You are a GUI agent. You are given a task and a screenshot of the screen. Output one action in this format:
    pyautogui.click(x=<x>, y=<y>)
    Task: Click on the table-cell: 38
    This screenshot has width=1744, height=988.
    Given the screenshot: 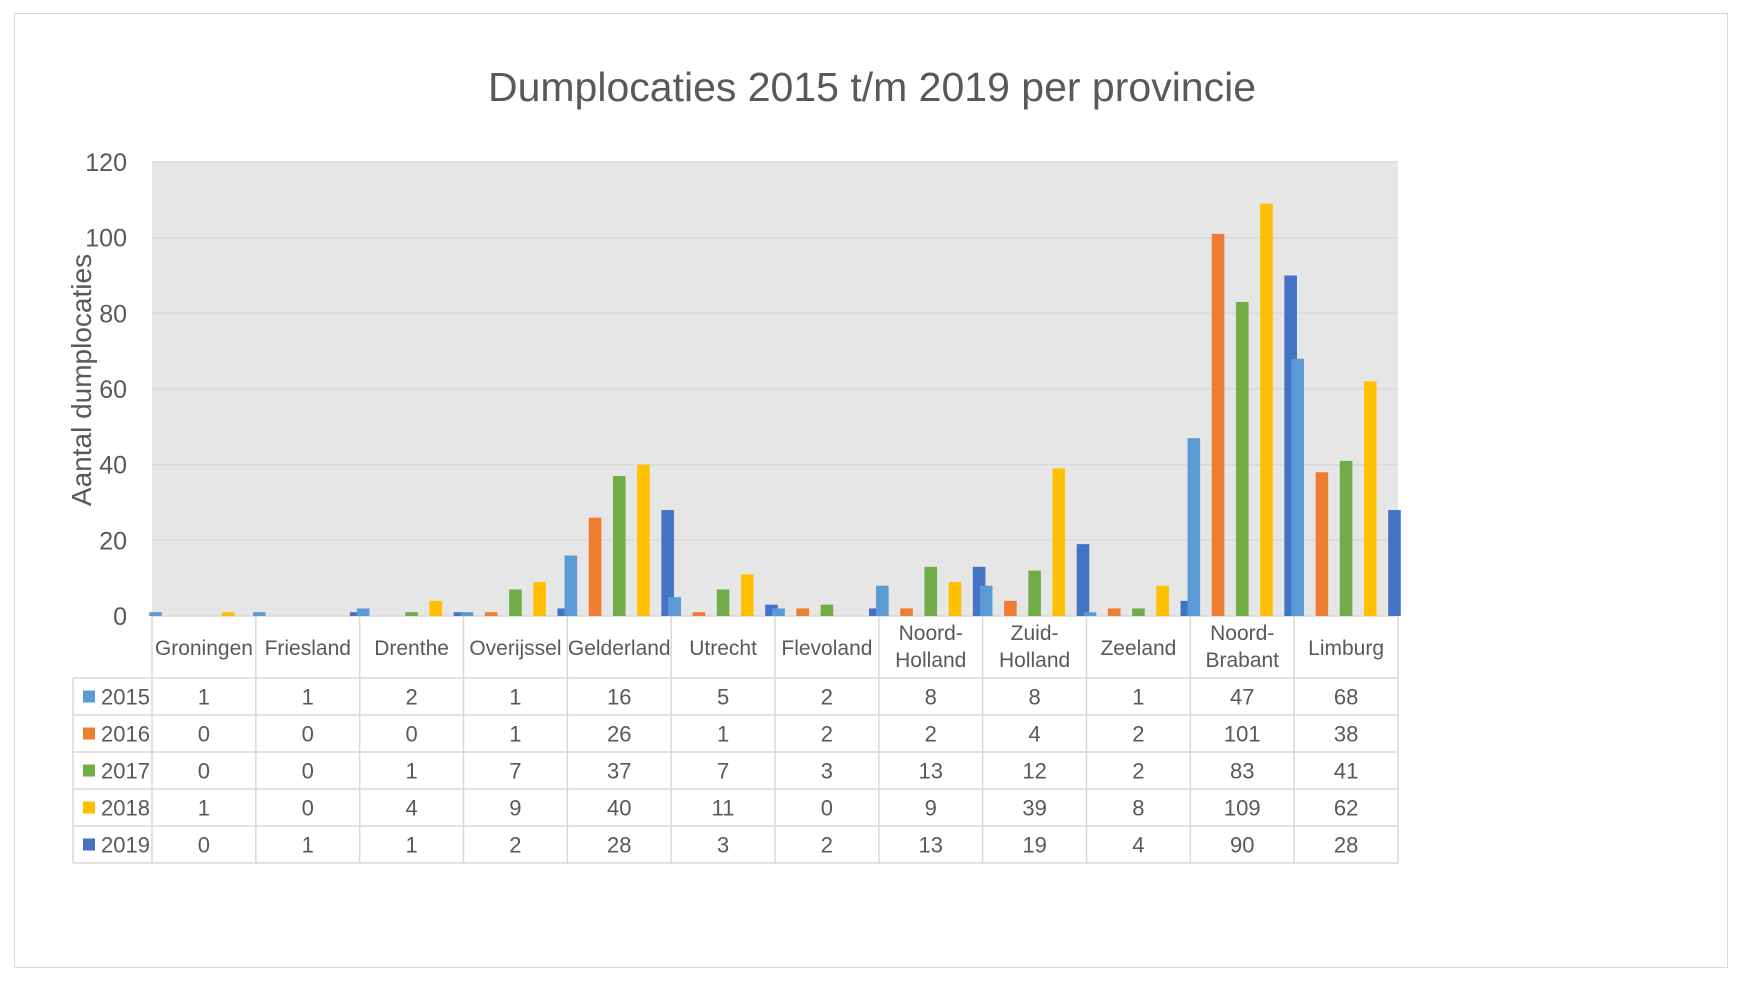 What is the action you would take?
    pyautogui.click(x=1346, y=734)
    